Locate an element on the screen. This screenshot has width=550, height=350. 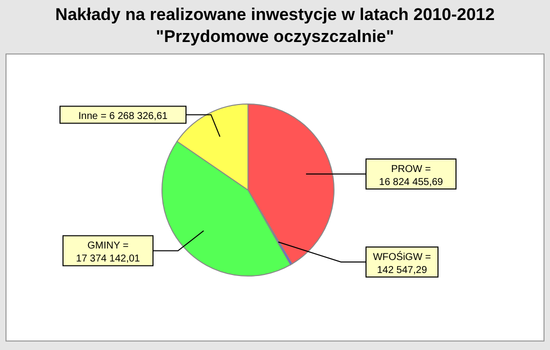
data-label: 17 374 142,01 is located at coordinates (108, 259).